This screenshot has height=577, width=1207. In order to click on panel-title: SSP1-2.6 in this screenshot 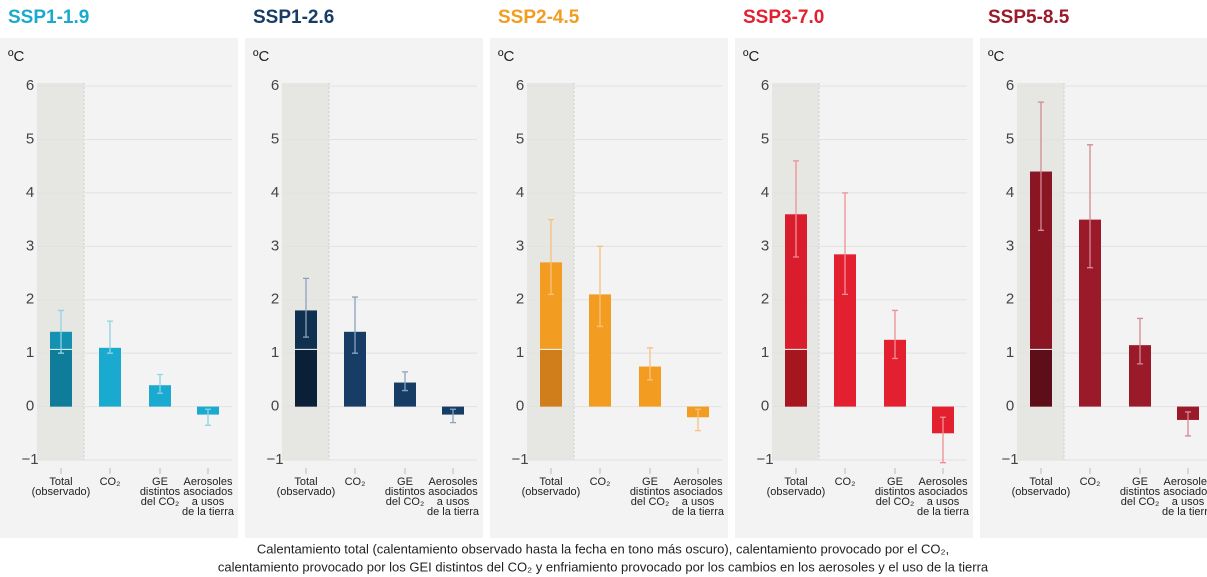, I will do `click(293, 17)`.